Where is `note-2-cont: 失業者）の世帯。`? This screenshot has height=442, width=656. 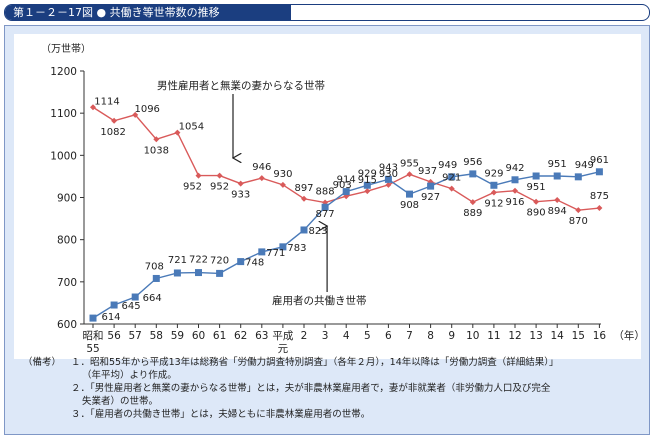 note-2-cont: 失業者）の世帯。 is located at coordinates (120, 401).